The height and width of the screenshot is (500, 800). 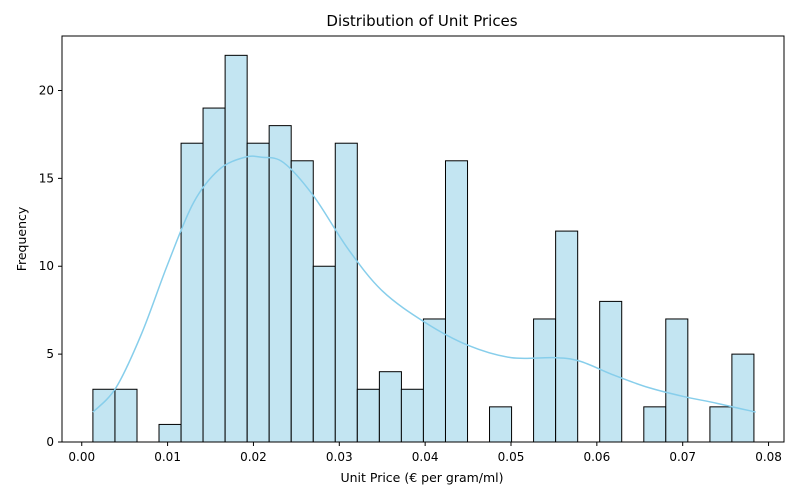 I want to click on y-tick-label: 10, so click(x=46, y=266).